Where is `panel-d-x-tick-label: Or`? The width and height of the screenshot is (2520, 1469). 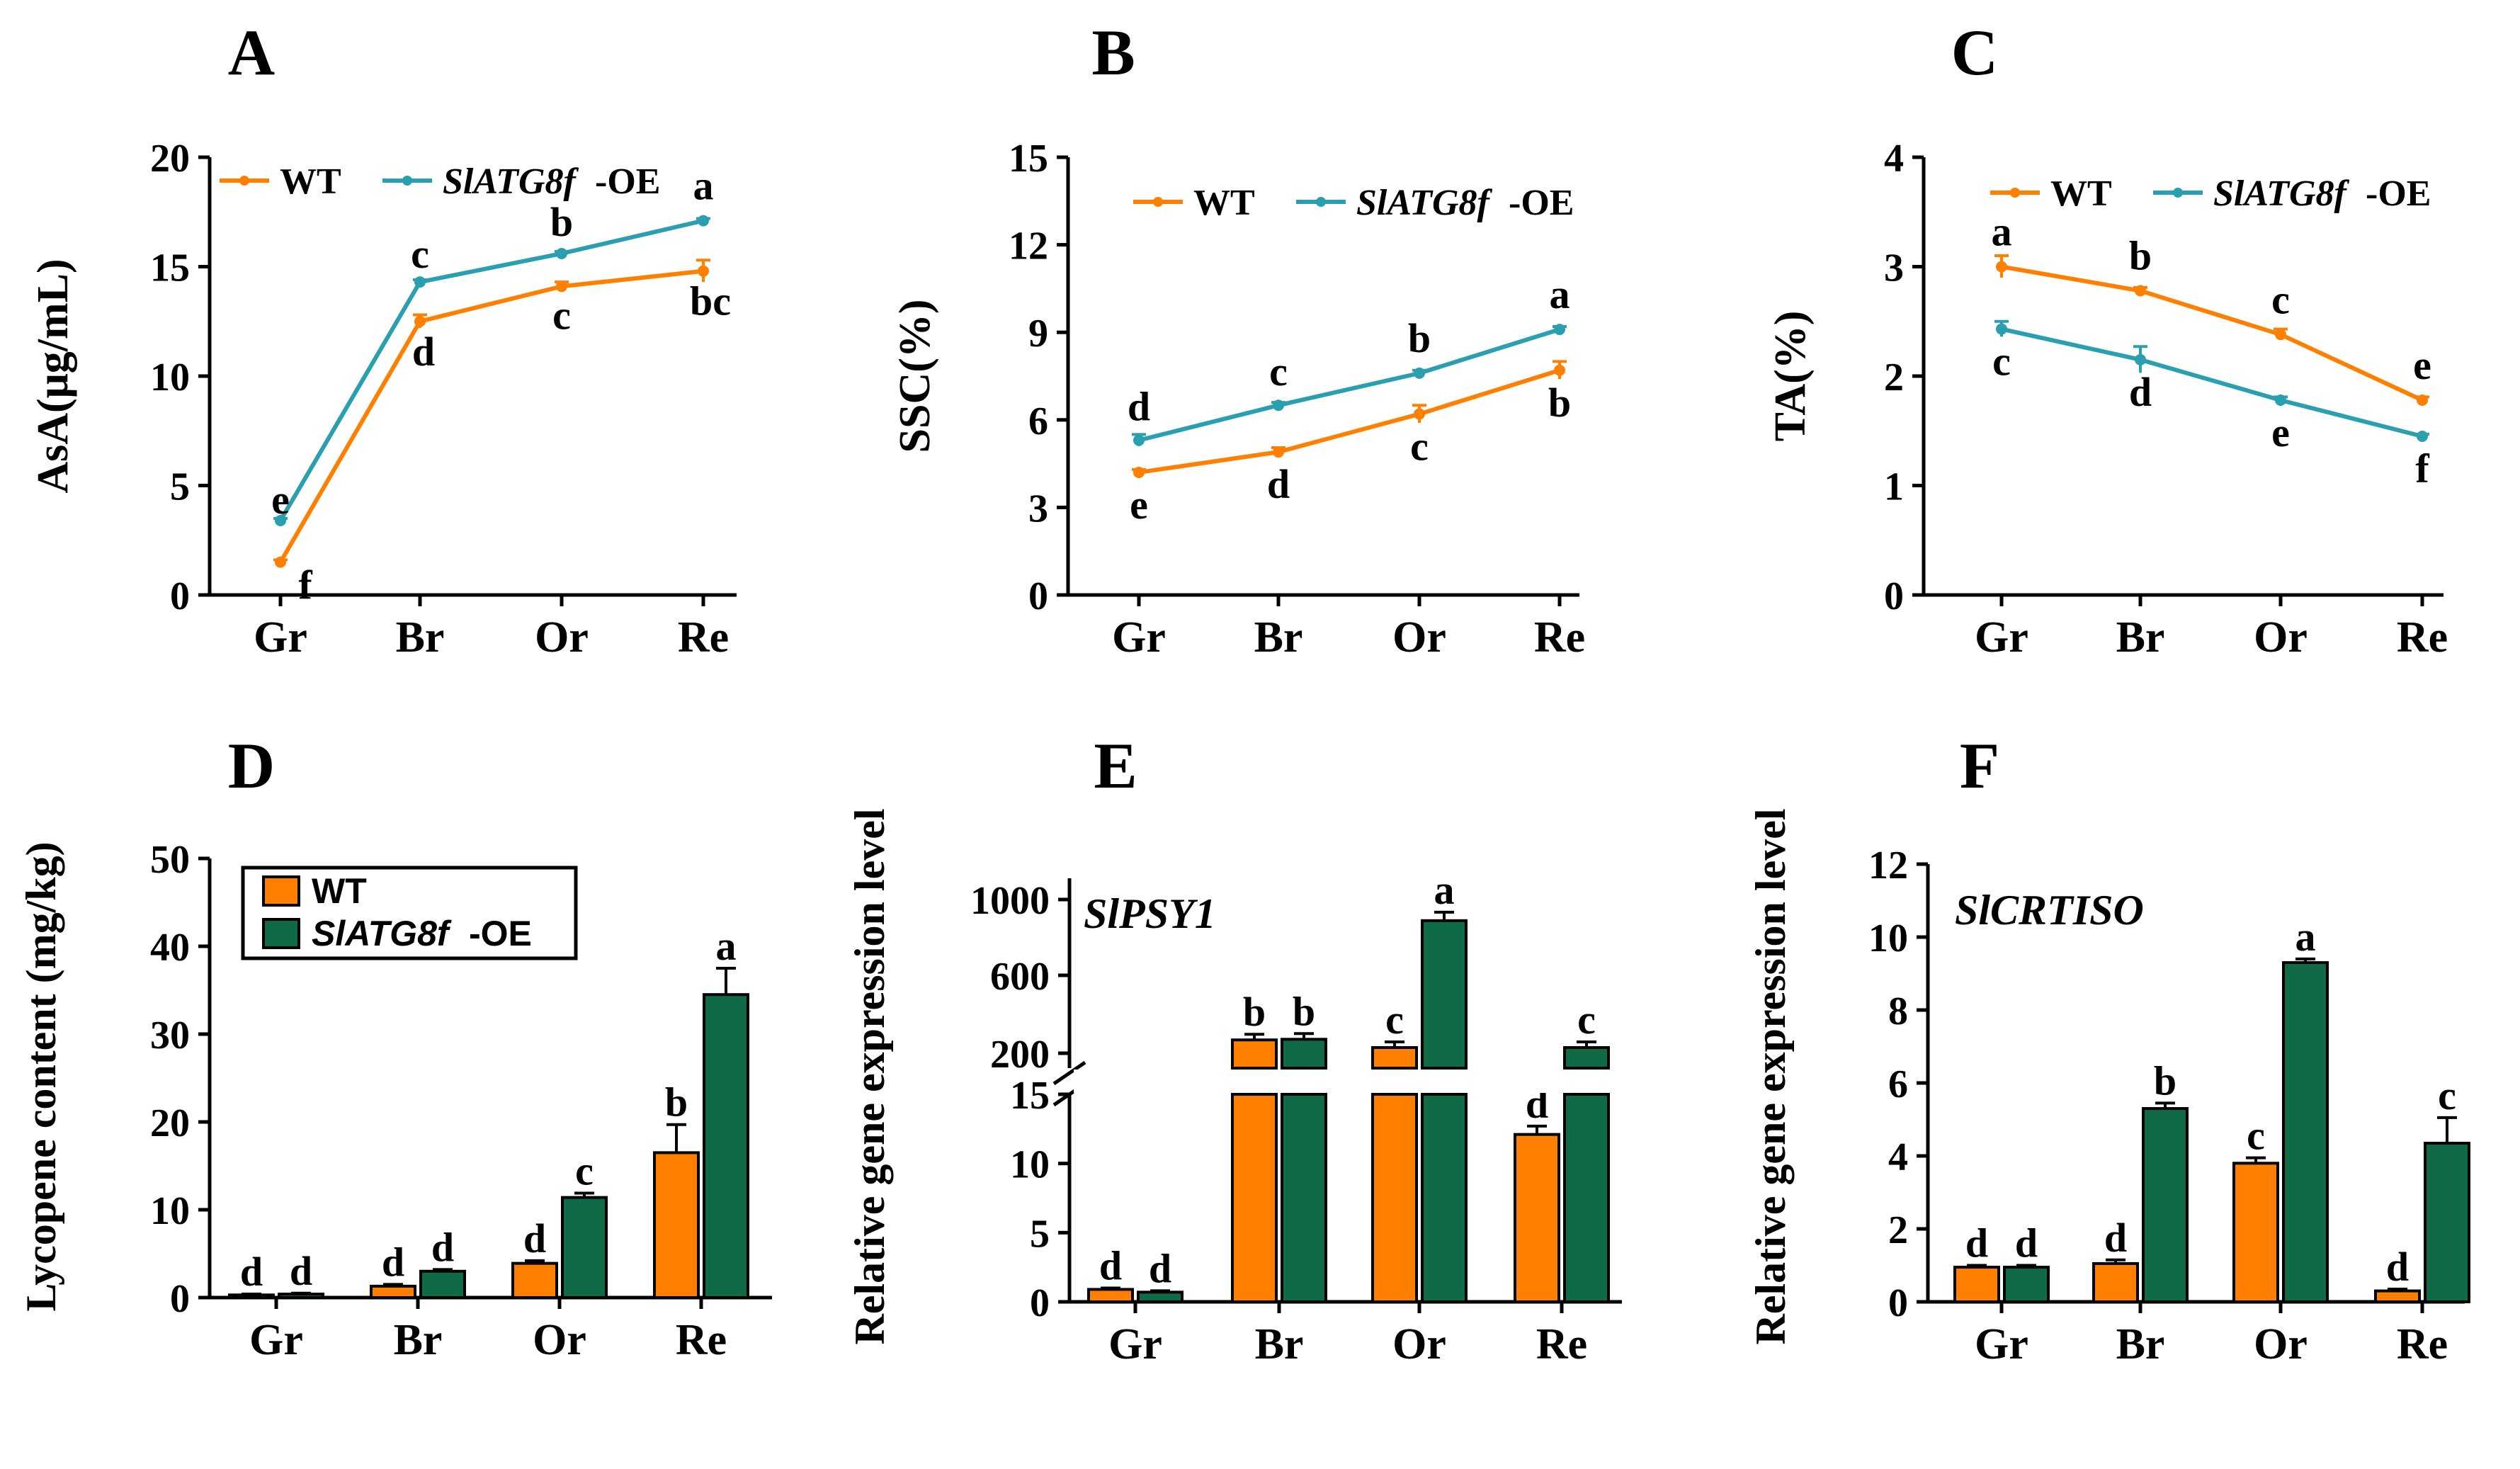 panel-d-x-tick-label: Or is located at coordinates (559, 1340).